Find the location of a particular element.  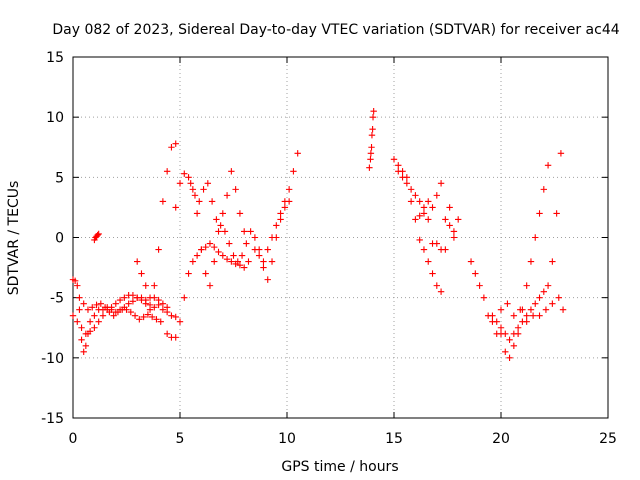

series-late-arc-C is located at coordinates (532, 309).